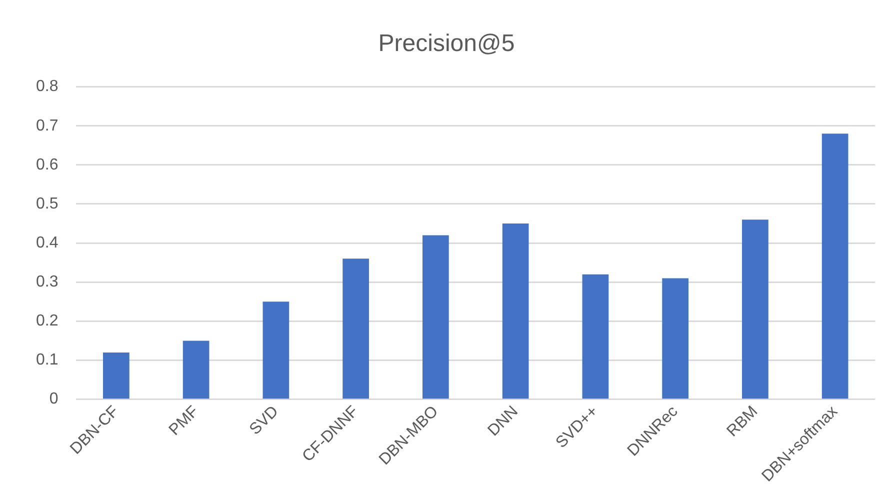 Image resolution: width=893 pixels, height=502 pixels. I want to click on x-tick-label: SVD, so click(264, 420).